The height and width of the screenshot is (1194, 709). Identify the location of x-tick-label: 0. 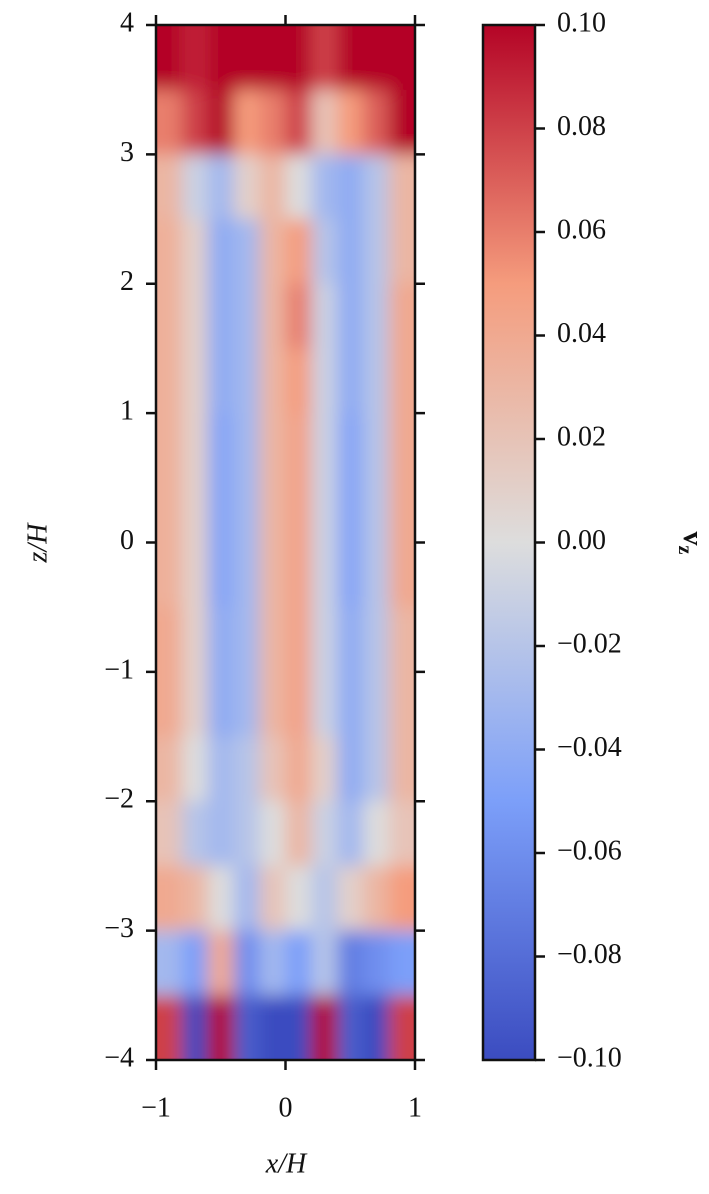
(286, 1107).